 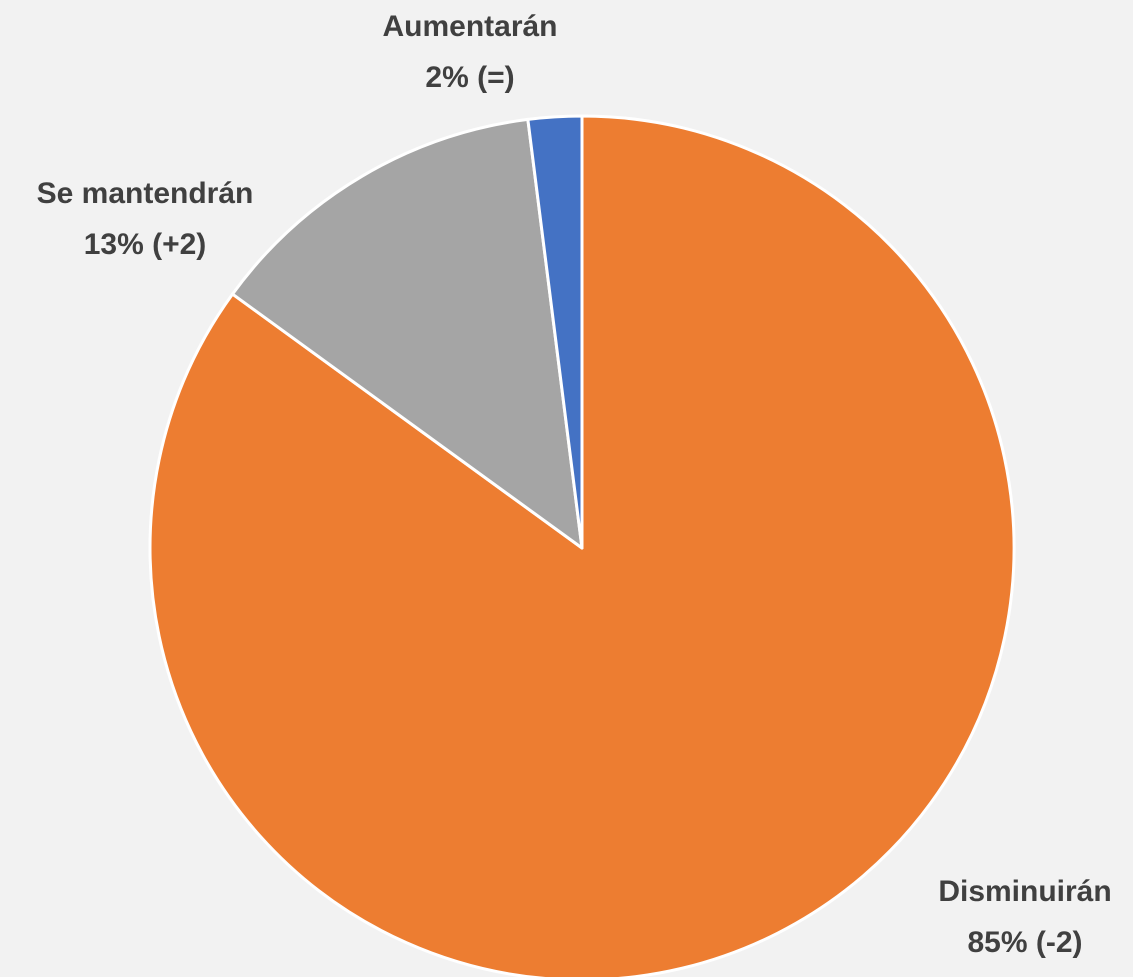 What do you see at coordinates (1024, 942) in the screenshot?
I see `slice-value-label: 85% (-2)` at bounding box center [1024, 942].